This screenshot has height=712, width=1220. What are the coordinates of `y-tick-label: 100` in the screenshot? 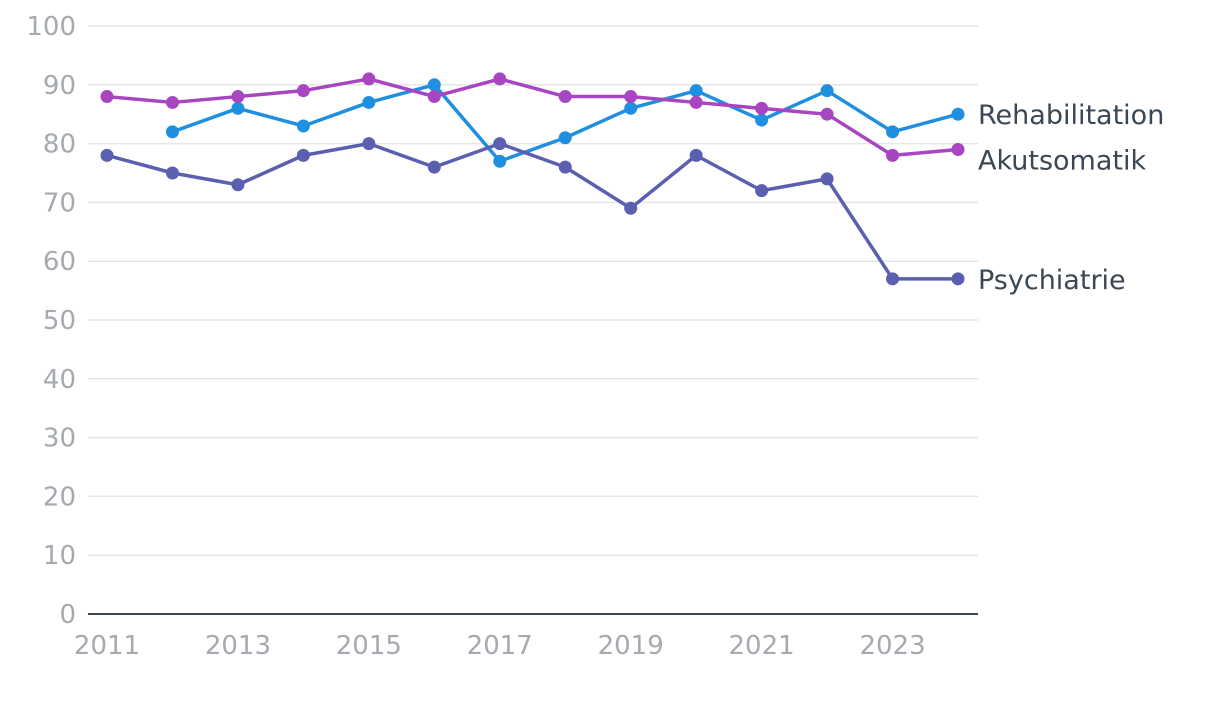 It's located at (51, 27).